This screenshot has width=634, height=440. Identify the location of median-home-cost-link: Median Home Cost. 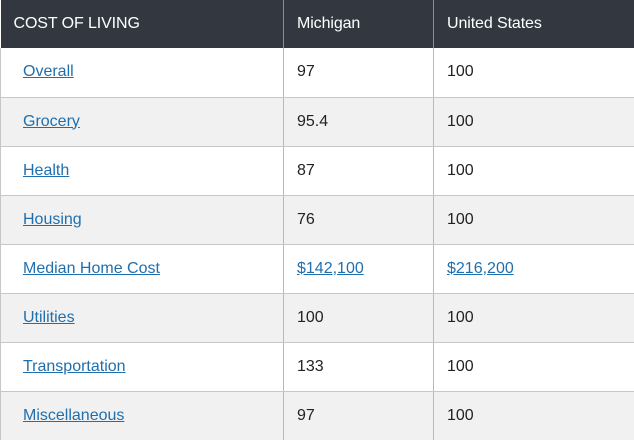
(91, 268).